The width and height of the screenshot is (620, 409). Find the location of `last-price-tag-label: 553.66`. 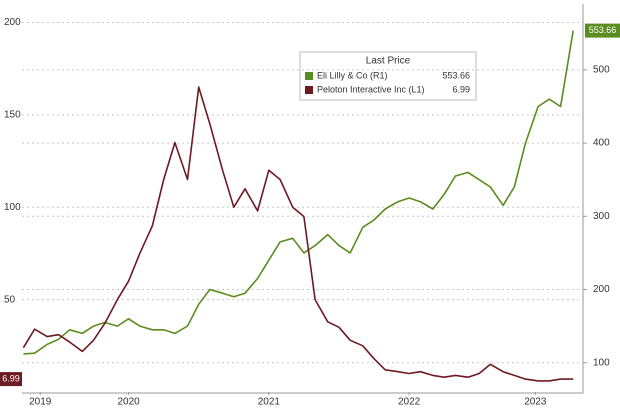

last-price-tag-label: 553.66 is located at coordinates (603, 30).